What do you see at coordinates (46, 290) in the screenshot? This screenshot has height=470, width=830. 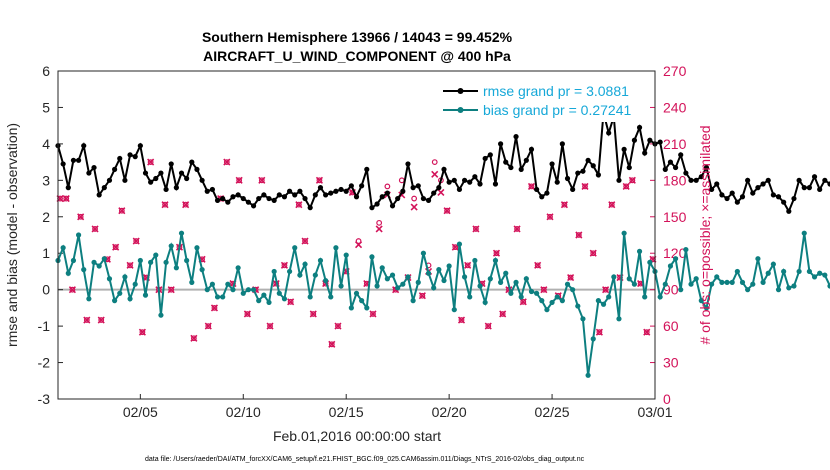 I see `y-left-tick-label: 0` at bounding box center [46, 290].